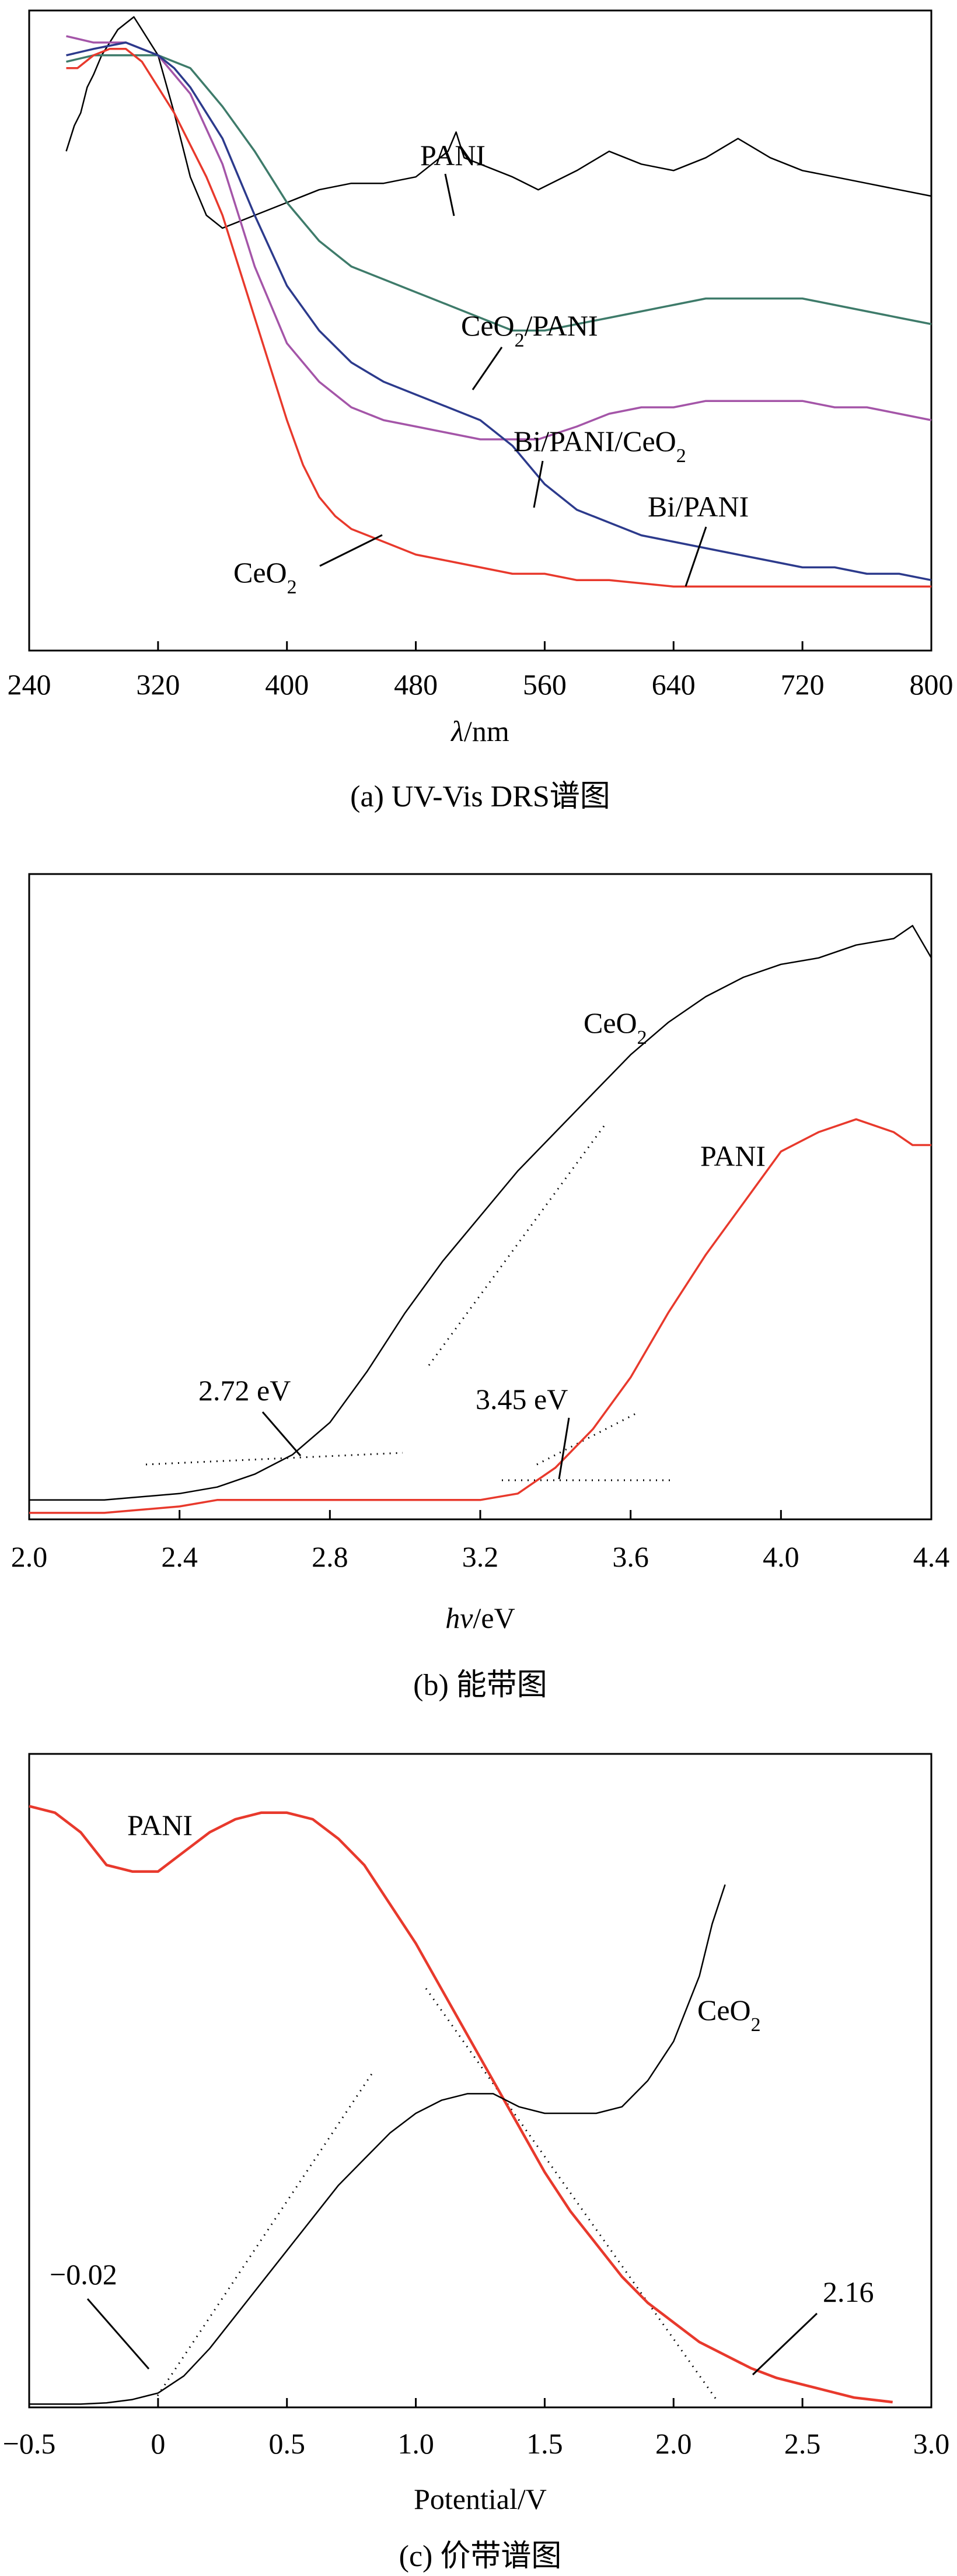 The height and width of the screenshot is (2576, 957). I want to click on leader-a-bi-pani, so click(695, 556).